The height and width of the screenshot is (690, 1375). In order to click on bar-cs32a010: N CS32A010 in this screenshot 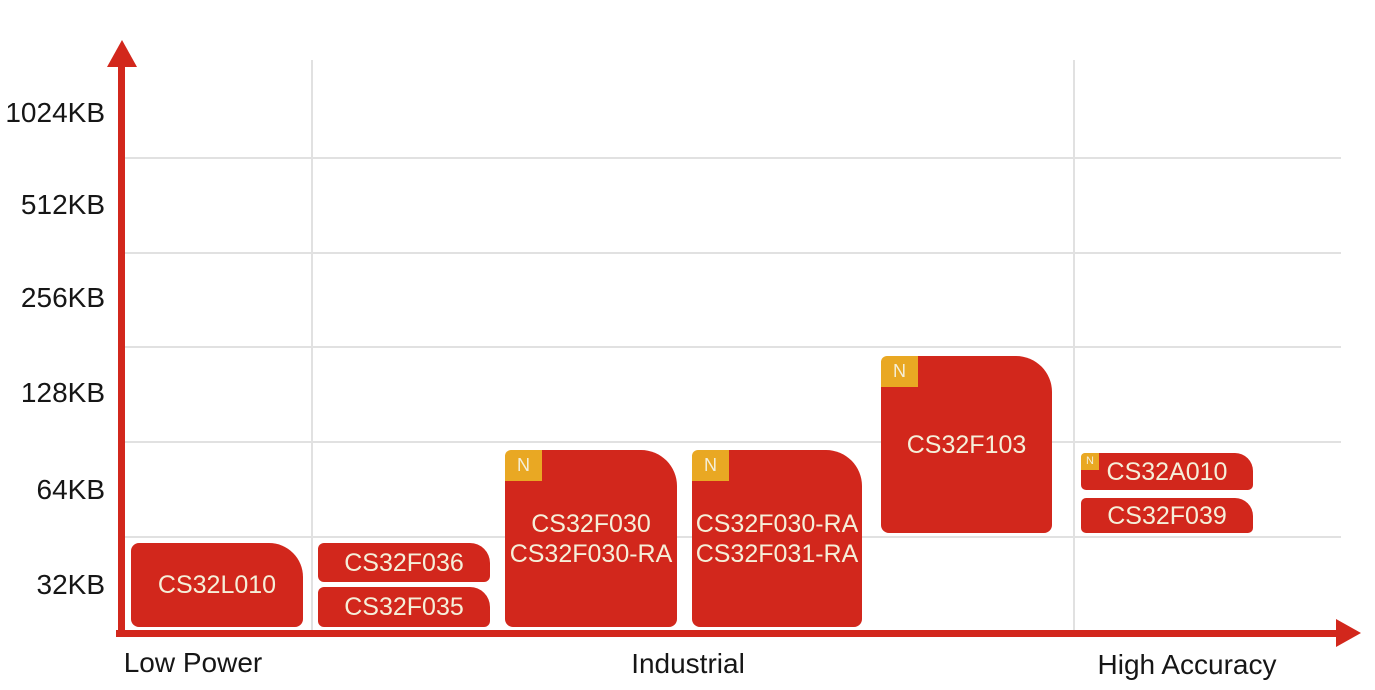, I will do `click(1167, 471)`.